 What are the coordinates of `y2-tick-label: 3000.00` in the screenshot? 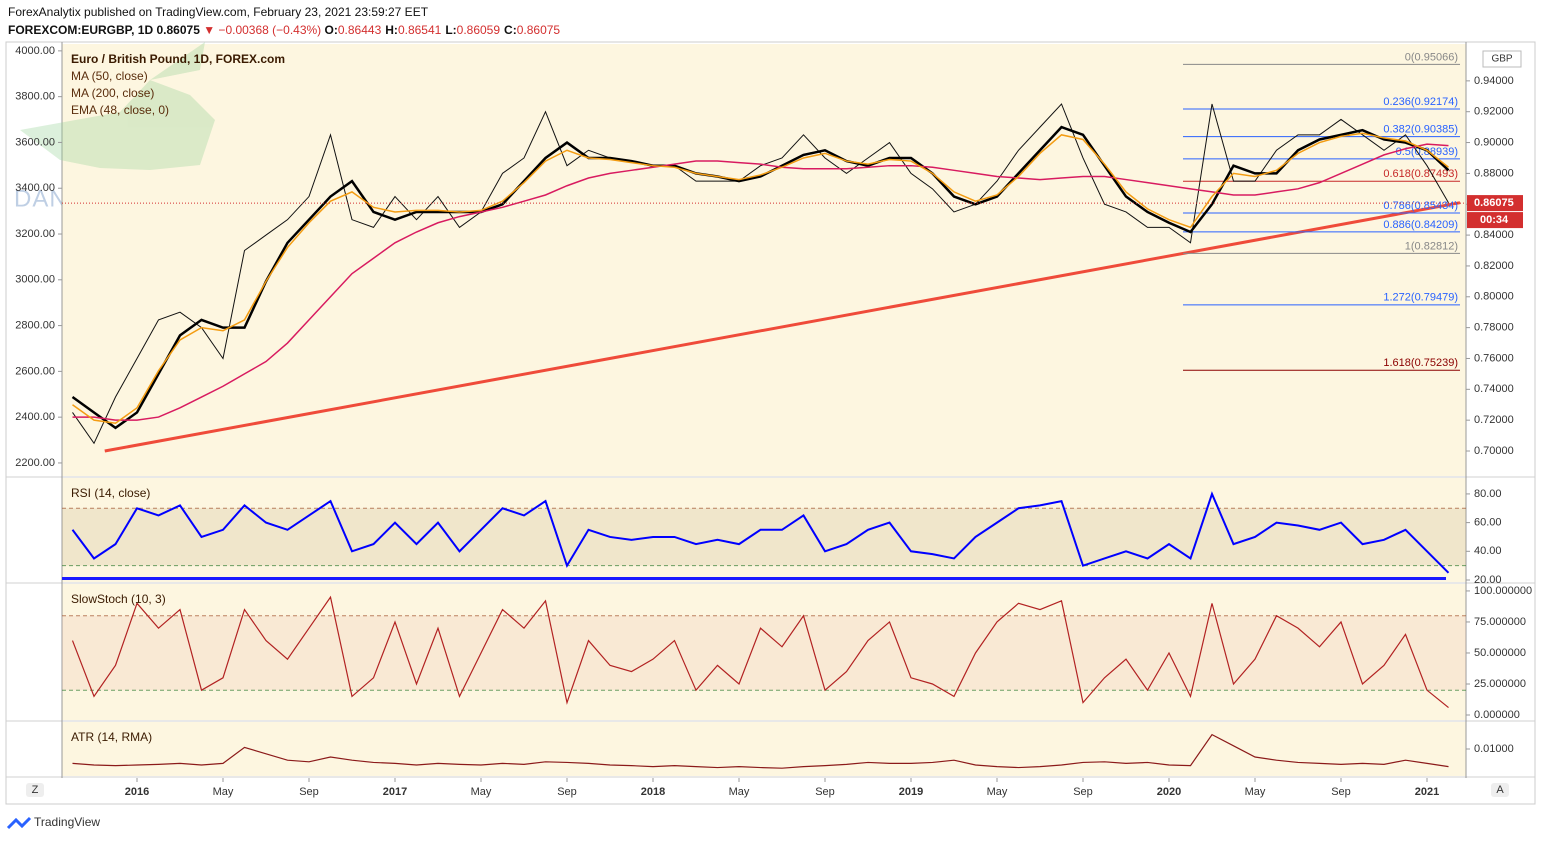 It's located at (35, 280).